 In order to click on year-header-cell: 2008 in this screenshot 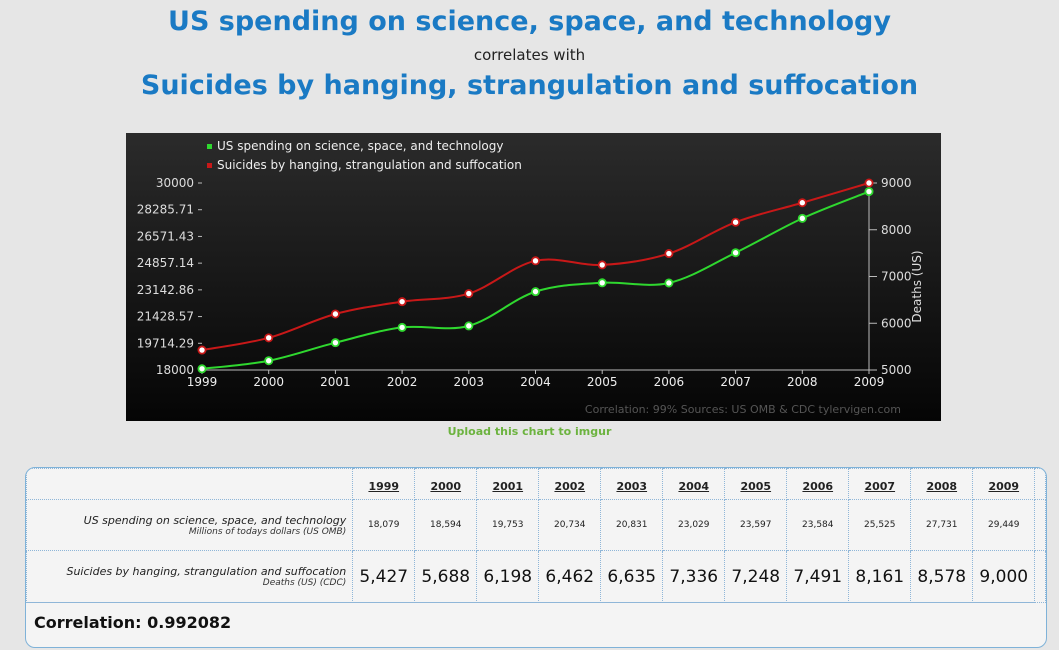, I will do `click(942, 484)`.